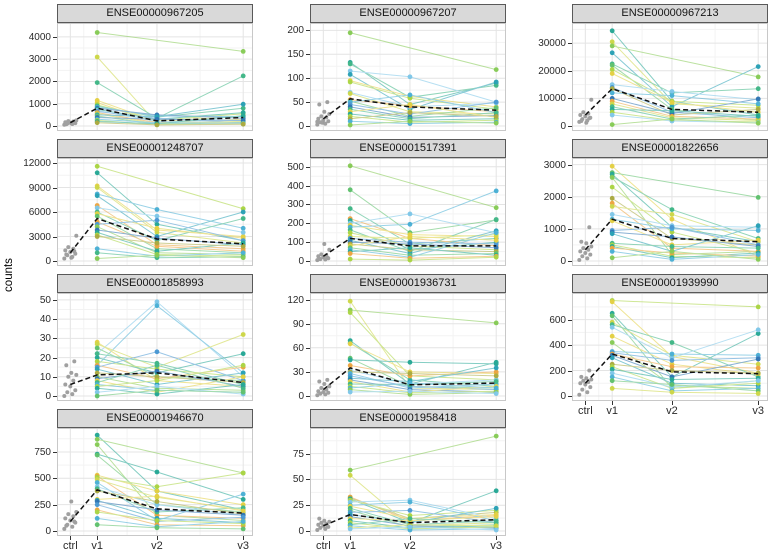  I want to click on facet-strip-title: ENSE00001936731, so click(408, 283).